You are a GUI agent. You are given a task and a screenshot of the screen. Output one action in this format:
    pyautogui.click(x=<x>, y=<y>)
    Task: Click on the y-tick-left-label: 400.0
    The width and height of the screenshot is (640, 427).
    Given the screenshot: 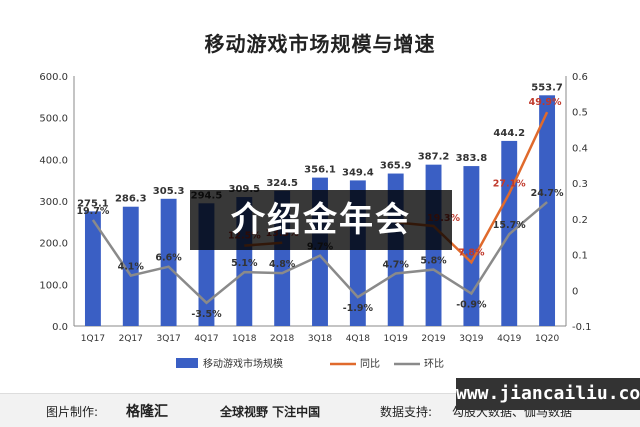 What is the action you would take?
    pyautogui.click(x=53, y=160)
    